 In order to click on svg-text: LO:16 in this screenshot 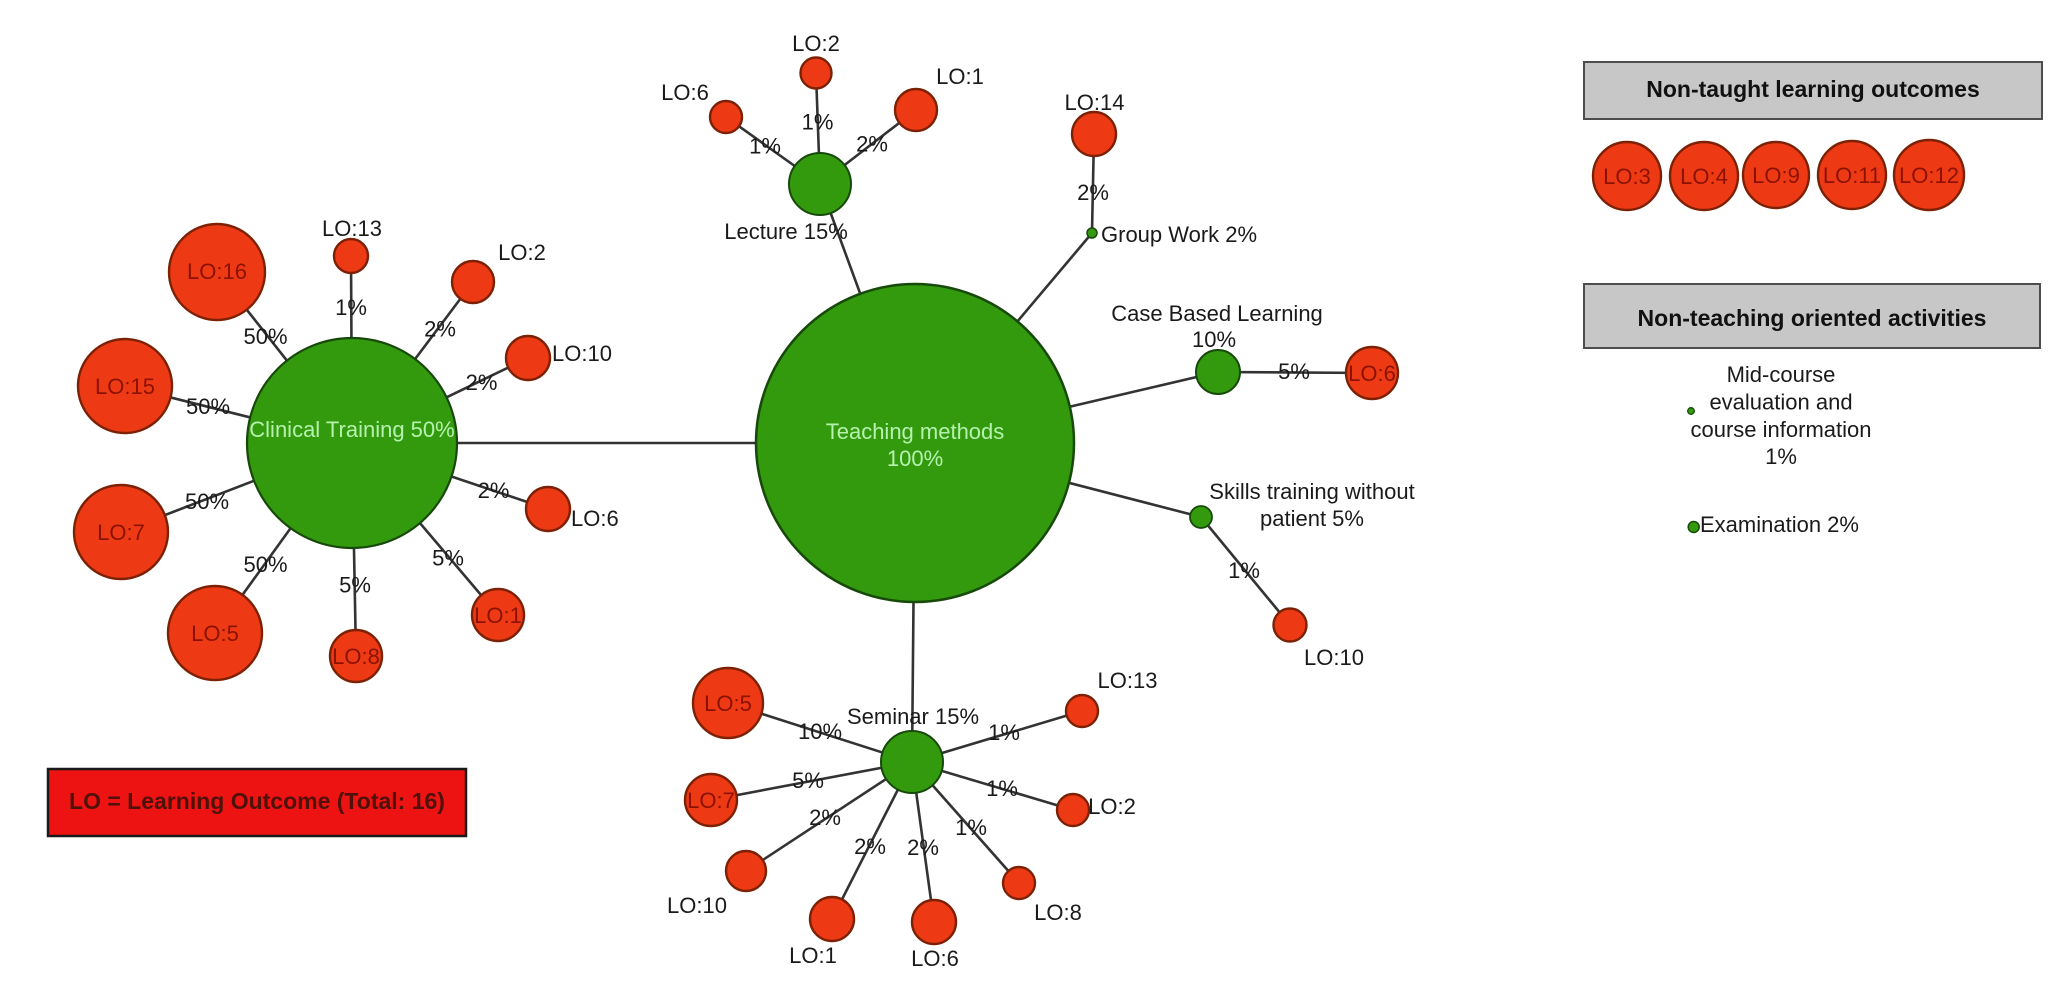, I will do `click(217, 271)`.